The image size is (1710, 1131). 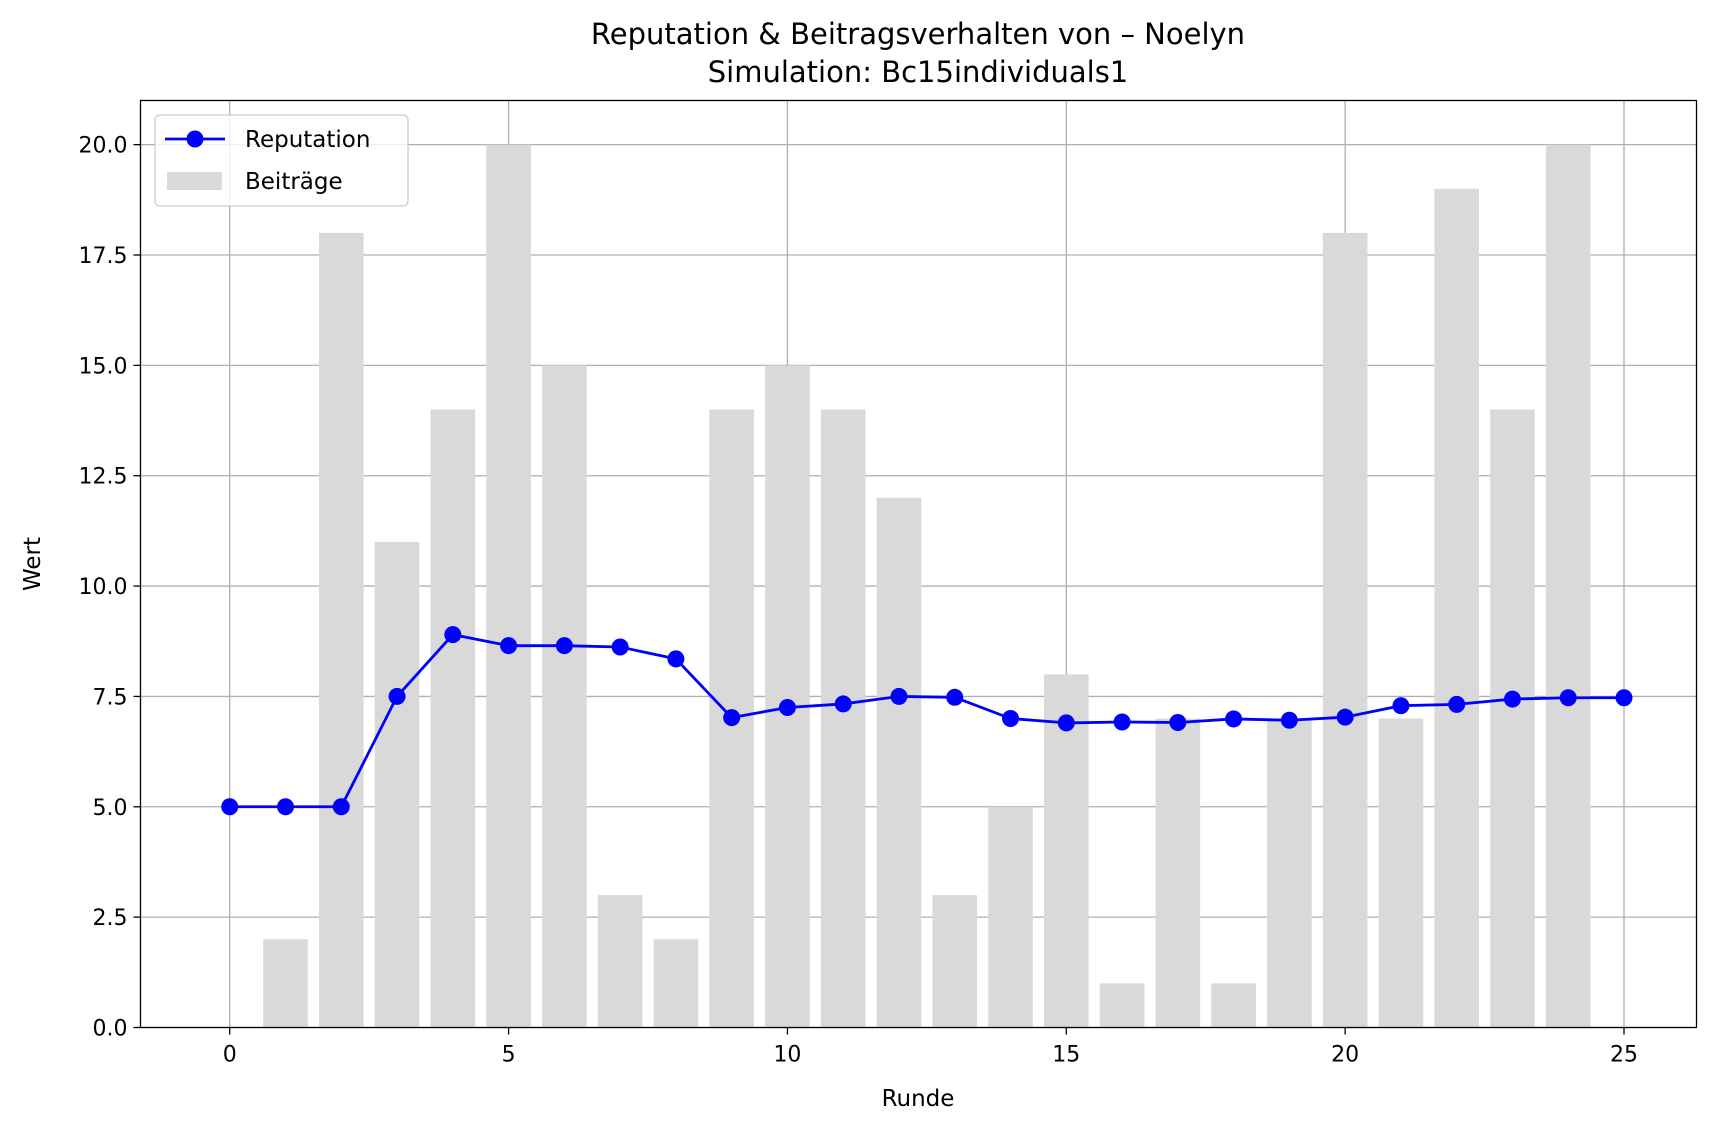 I want to click on legend: Reputation Beiträge, so click(x=281, y=160).